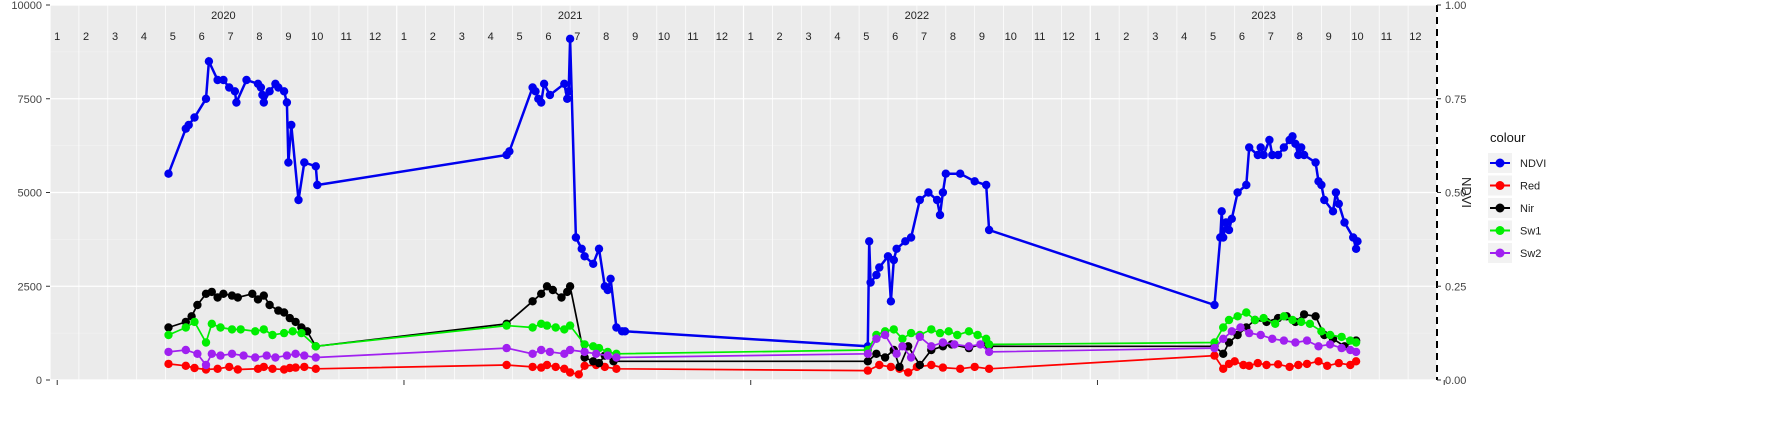 This screenshot has height=447, width=1773. What do you see at coordinates (1500, 230) in the screenshot?
I see `legend-key-point` at bounding box center [1500, 230].